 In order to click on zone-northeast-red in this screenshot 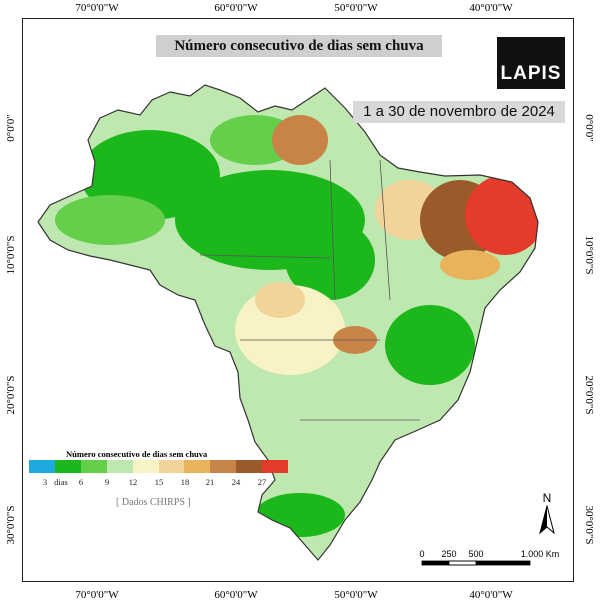, I will do `click(501, 215)`.